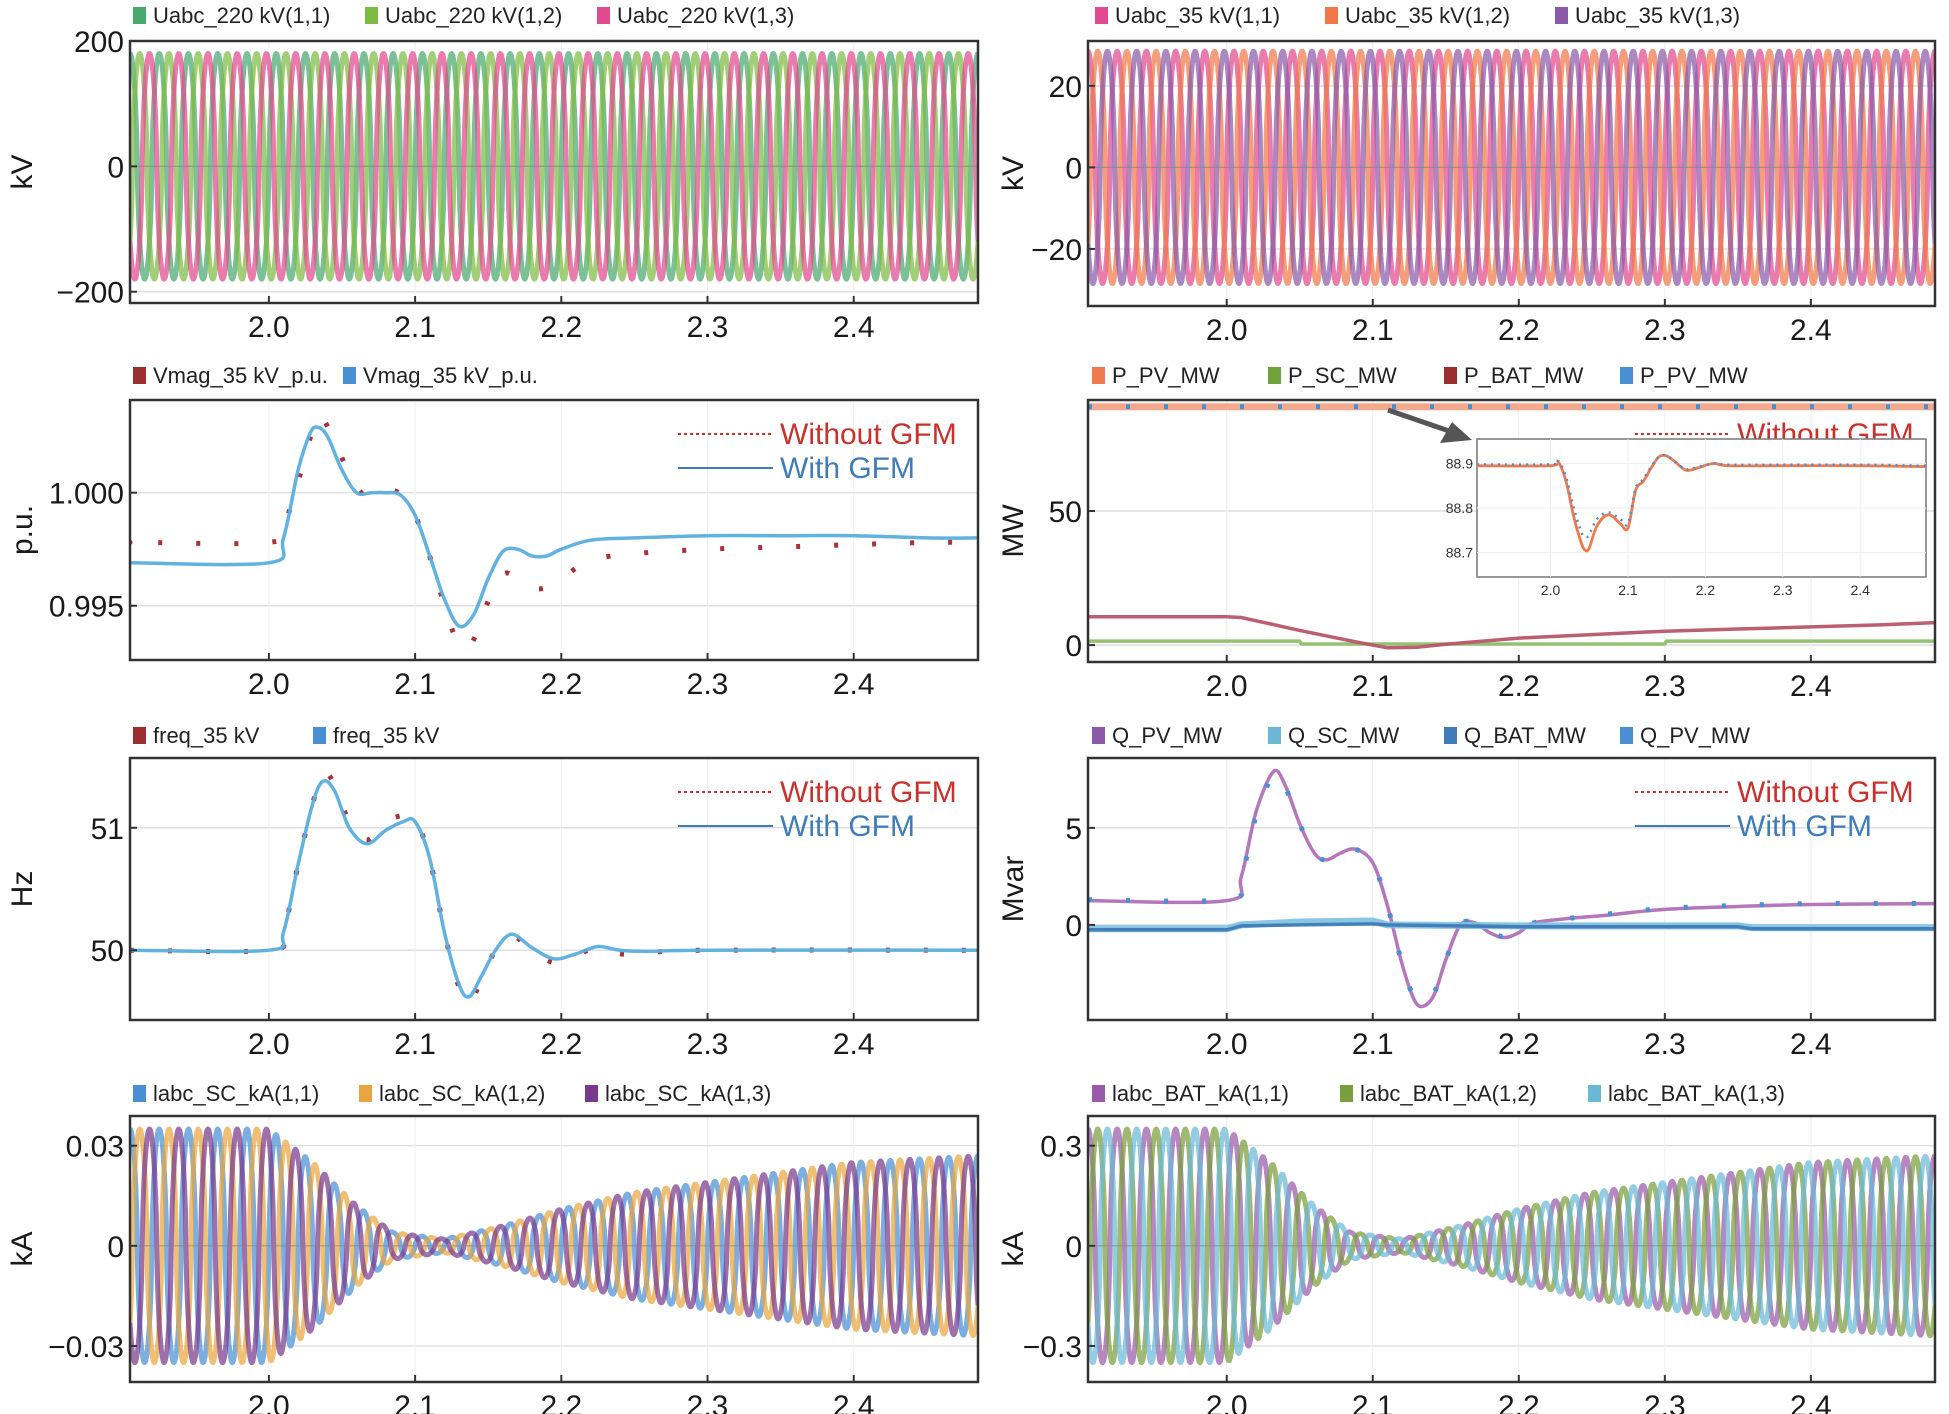  Describe the element at coordinates (1013, 531) in the screenshot. I see `y-axis-label: MW` at that location.